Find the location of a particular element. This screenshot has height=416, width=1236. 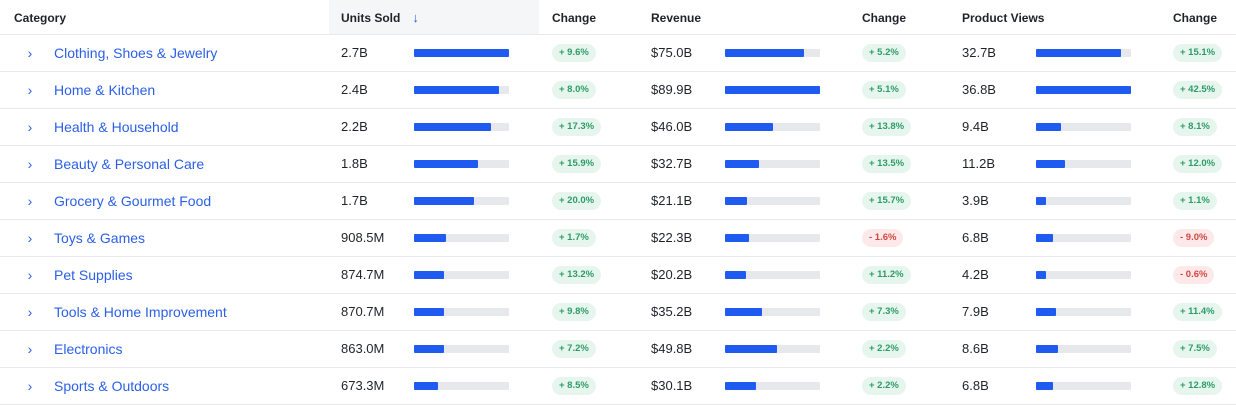

units-change-badge: + 8.0% is located at coordinates (574, 90).